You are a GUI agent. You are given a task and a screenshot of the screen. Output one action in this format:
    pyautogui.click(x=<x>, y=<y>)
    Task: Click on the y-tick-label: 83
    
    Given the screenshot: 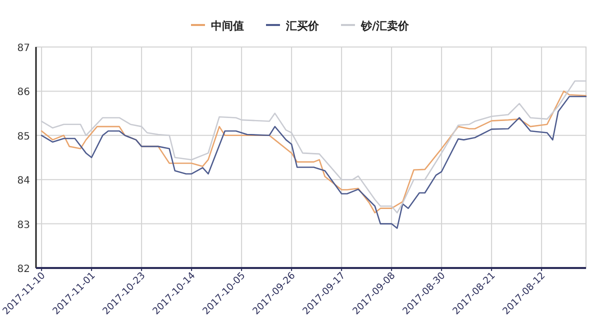 What is the action you would take?
    pyautogui.click(x=23, y=225)
    